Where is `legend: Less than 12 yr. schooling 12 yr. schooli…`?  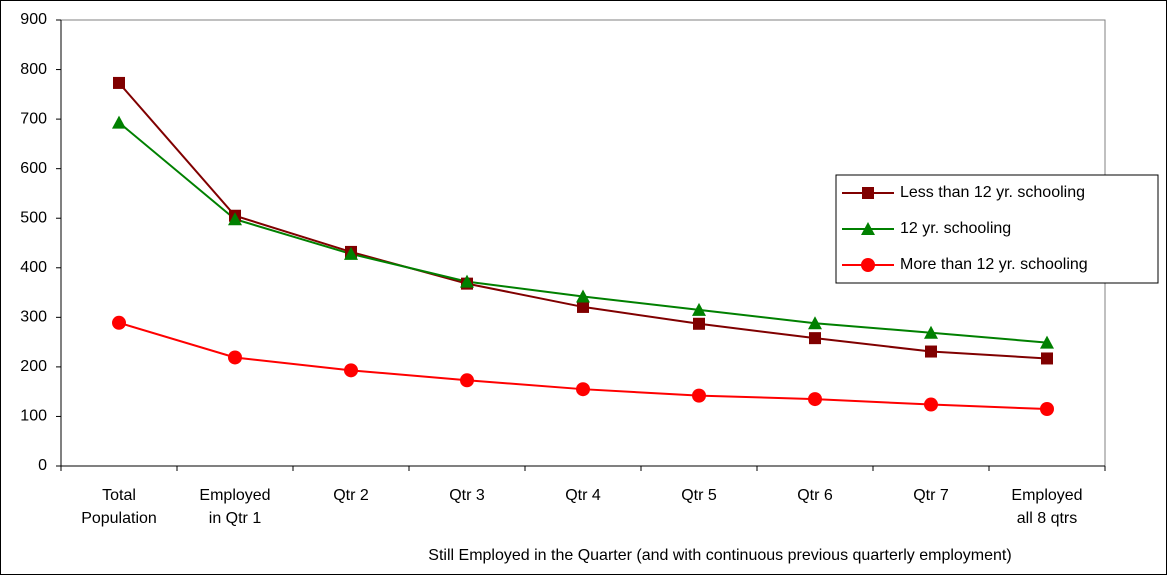 legend: Less than 12 yr. schooling 12 yr. schooli… is located at coordinates (997, 229).